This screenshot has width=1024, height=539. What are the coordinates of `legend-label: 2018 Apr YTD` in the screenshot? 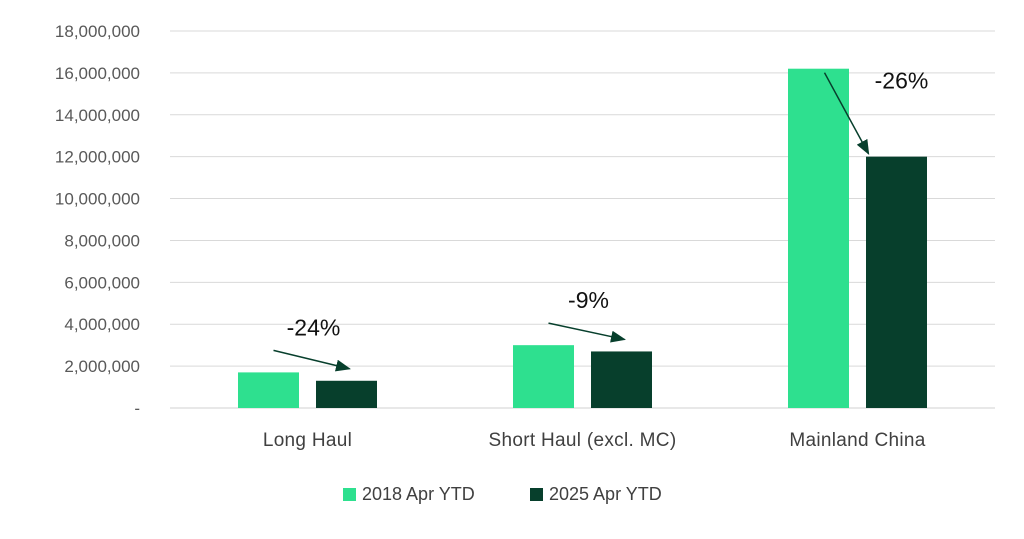 It's located at (418, 494).